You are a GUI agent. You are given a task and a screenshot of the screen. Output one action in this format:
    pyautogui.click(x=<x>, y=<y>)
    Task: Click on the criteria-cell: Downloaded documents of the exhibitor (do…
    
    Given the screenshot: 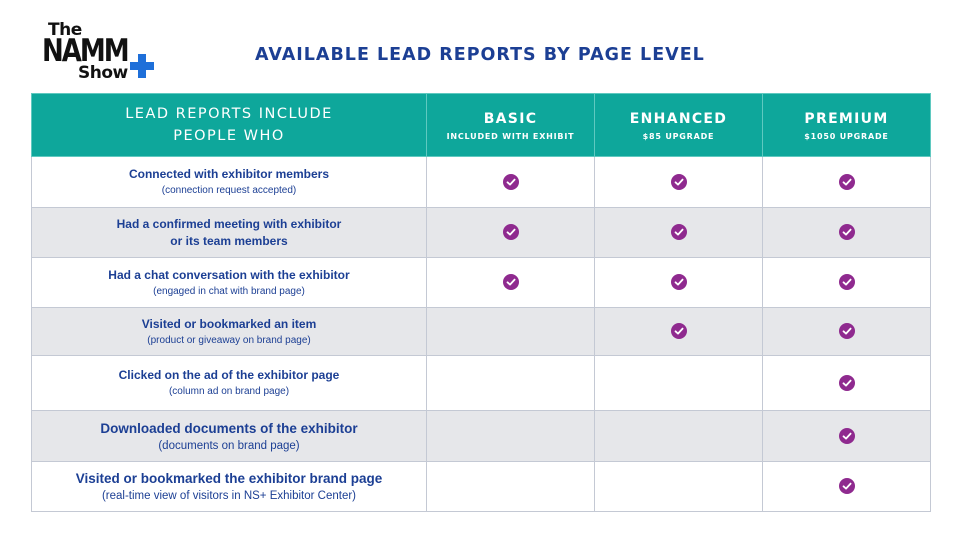 What is the action you would take?
    pyautogui.click(x=229, y=436)
    